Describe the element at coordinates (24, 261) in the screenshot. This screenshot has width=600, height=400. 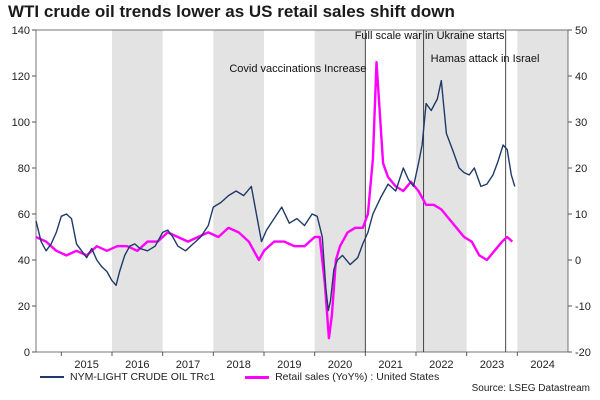
I see `left-tick-label: 40` at that location.